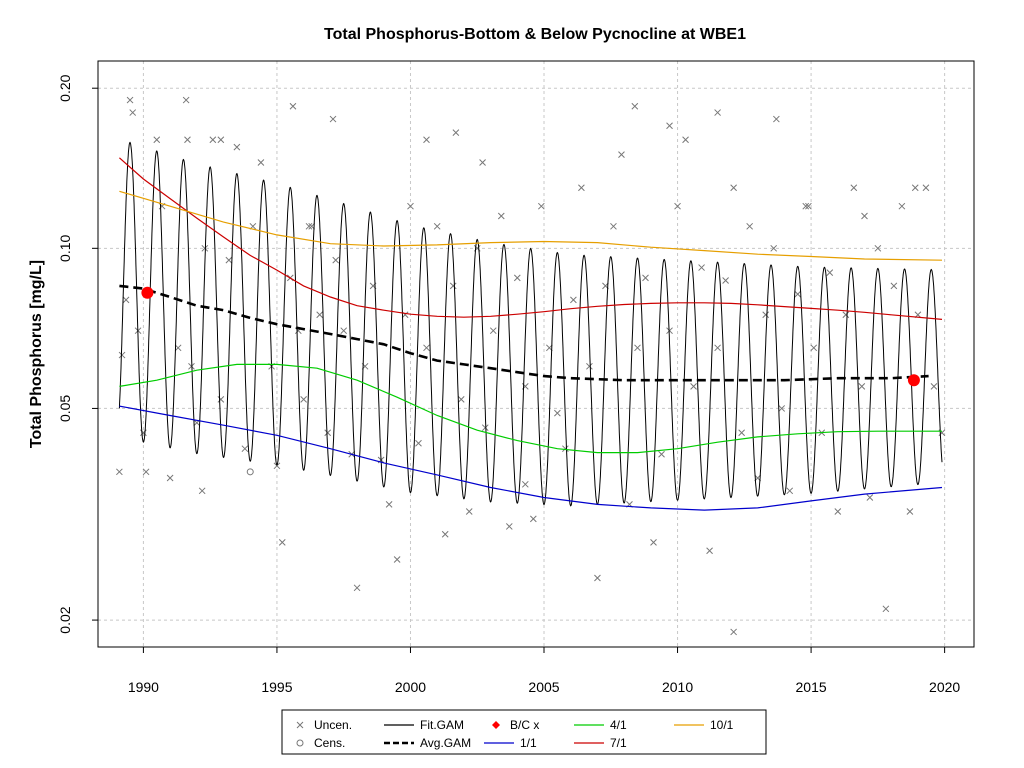  What do you see at coordinates (65, 408) in the screenshot?
I see `y-tick-label: 0.05` at bounding box center [65, 408].